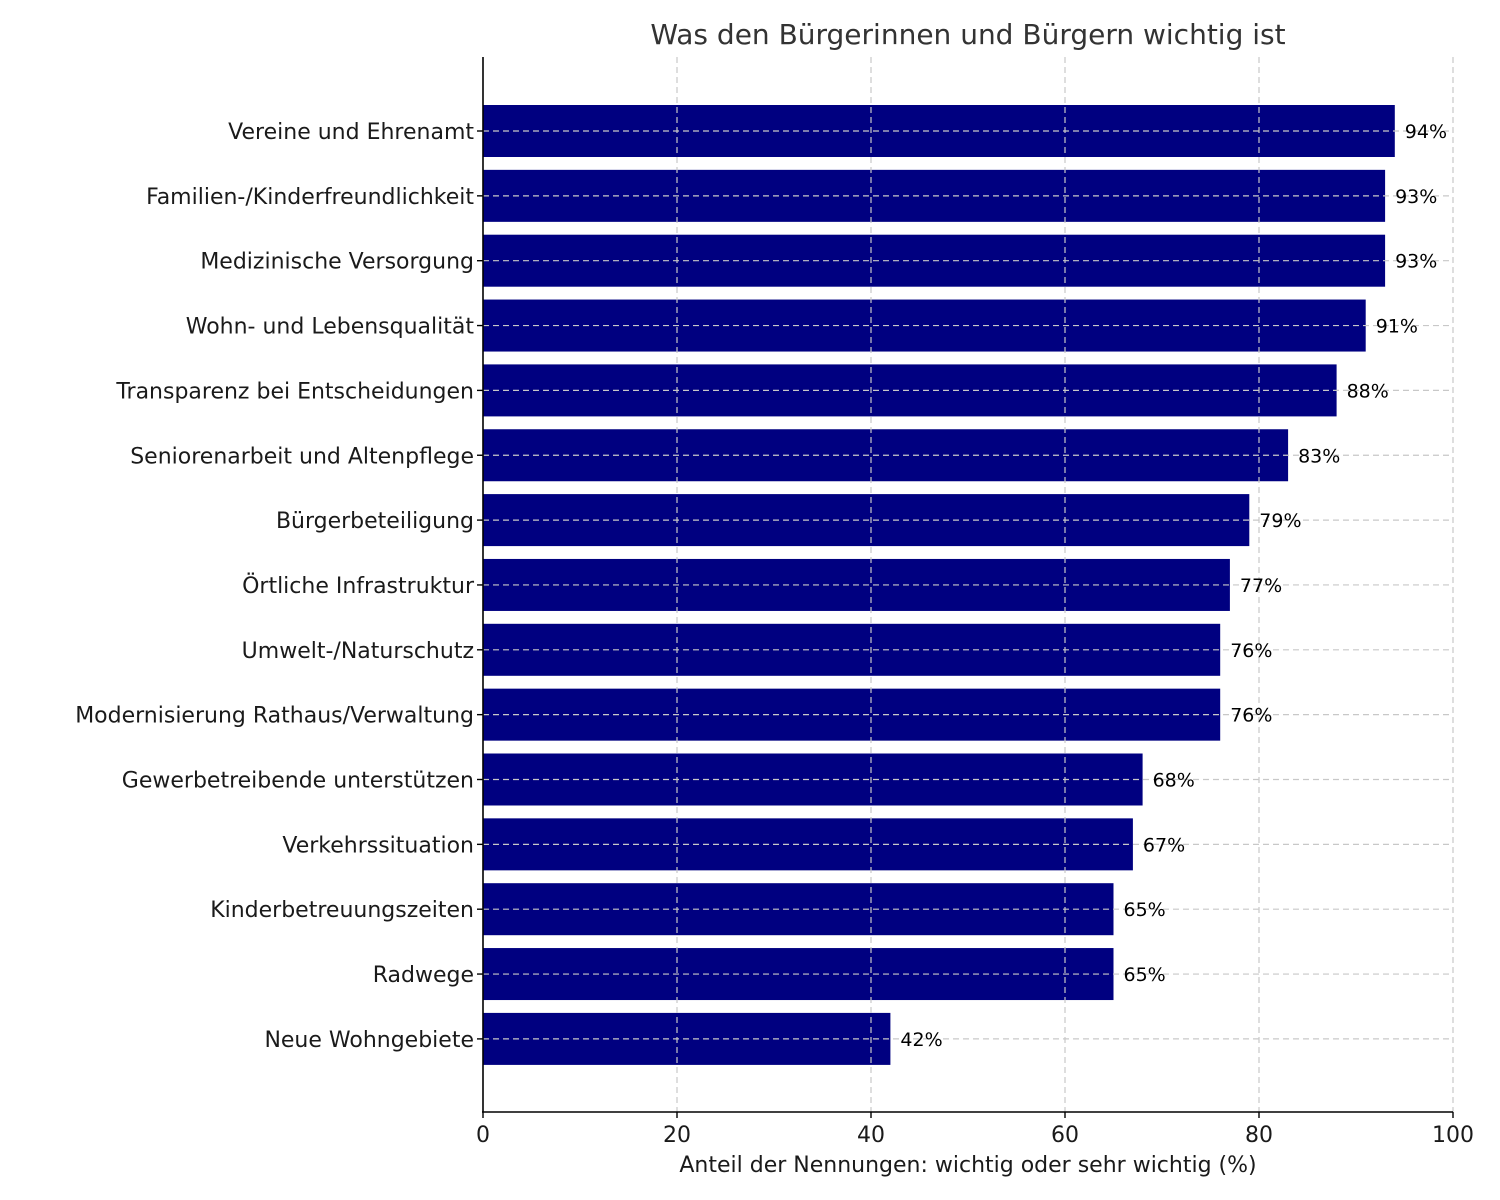 The width and height of the screenshot is (1500, 1200). I want to click on category-label: Vereine und Ehrenamt, so click(351, 132).